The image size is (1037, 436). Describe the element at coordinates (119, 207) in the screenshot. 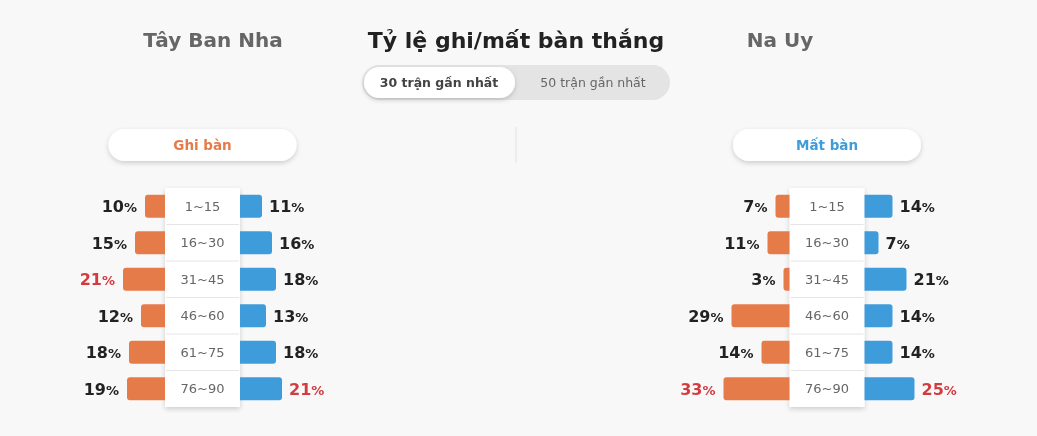

I see `data-label: 10%` at that location.